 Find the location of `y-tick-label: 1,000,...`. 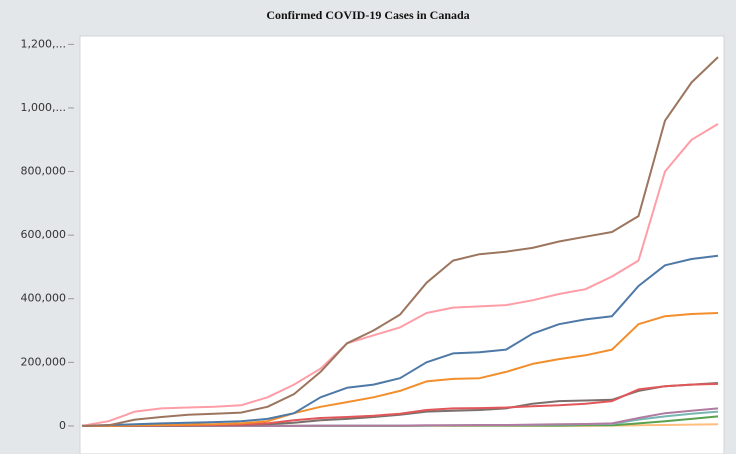

y-tick-label: 1,000,... is located at coordinates (43, 107).